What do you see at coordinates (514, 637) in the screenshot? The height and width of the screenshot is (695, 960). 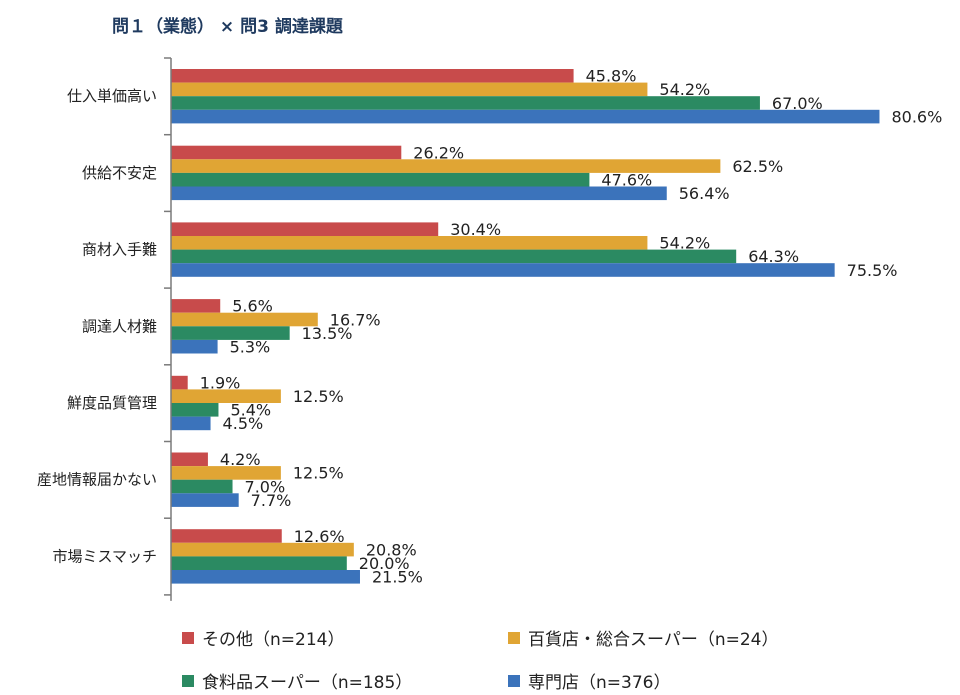 I see `legend-swatch-department-store` at bounding box center [514, 637].